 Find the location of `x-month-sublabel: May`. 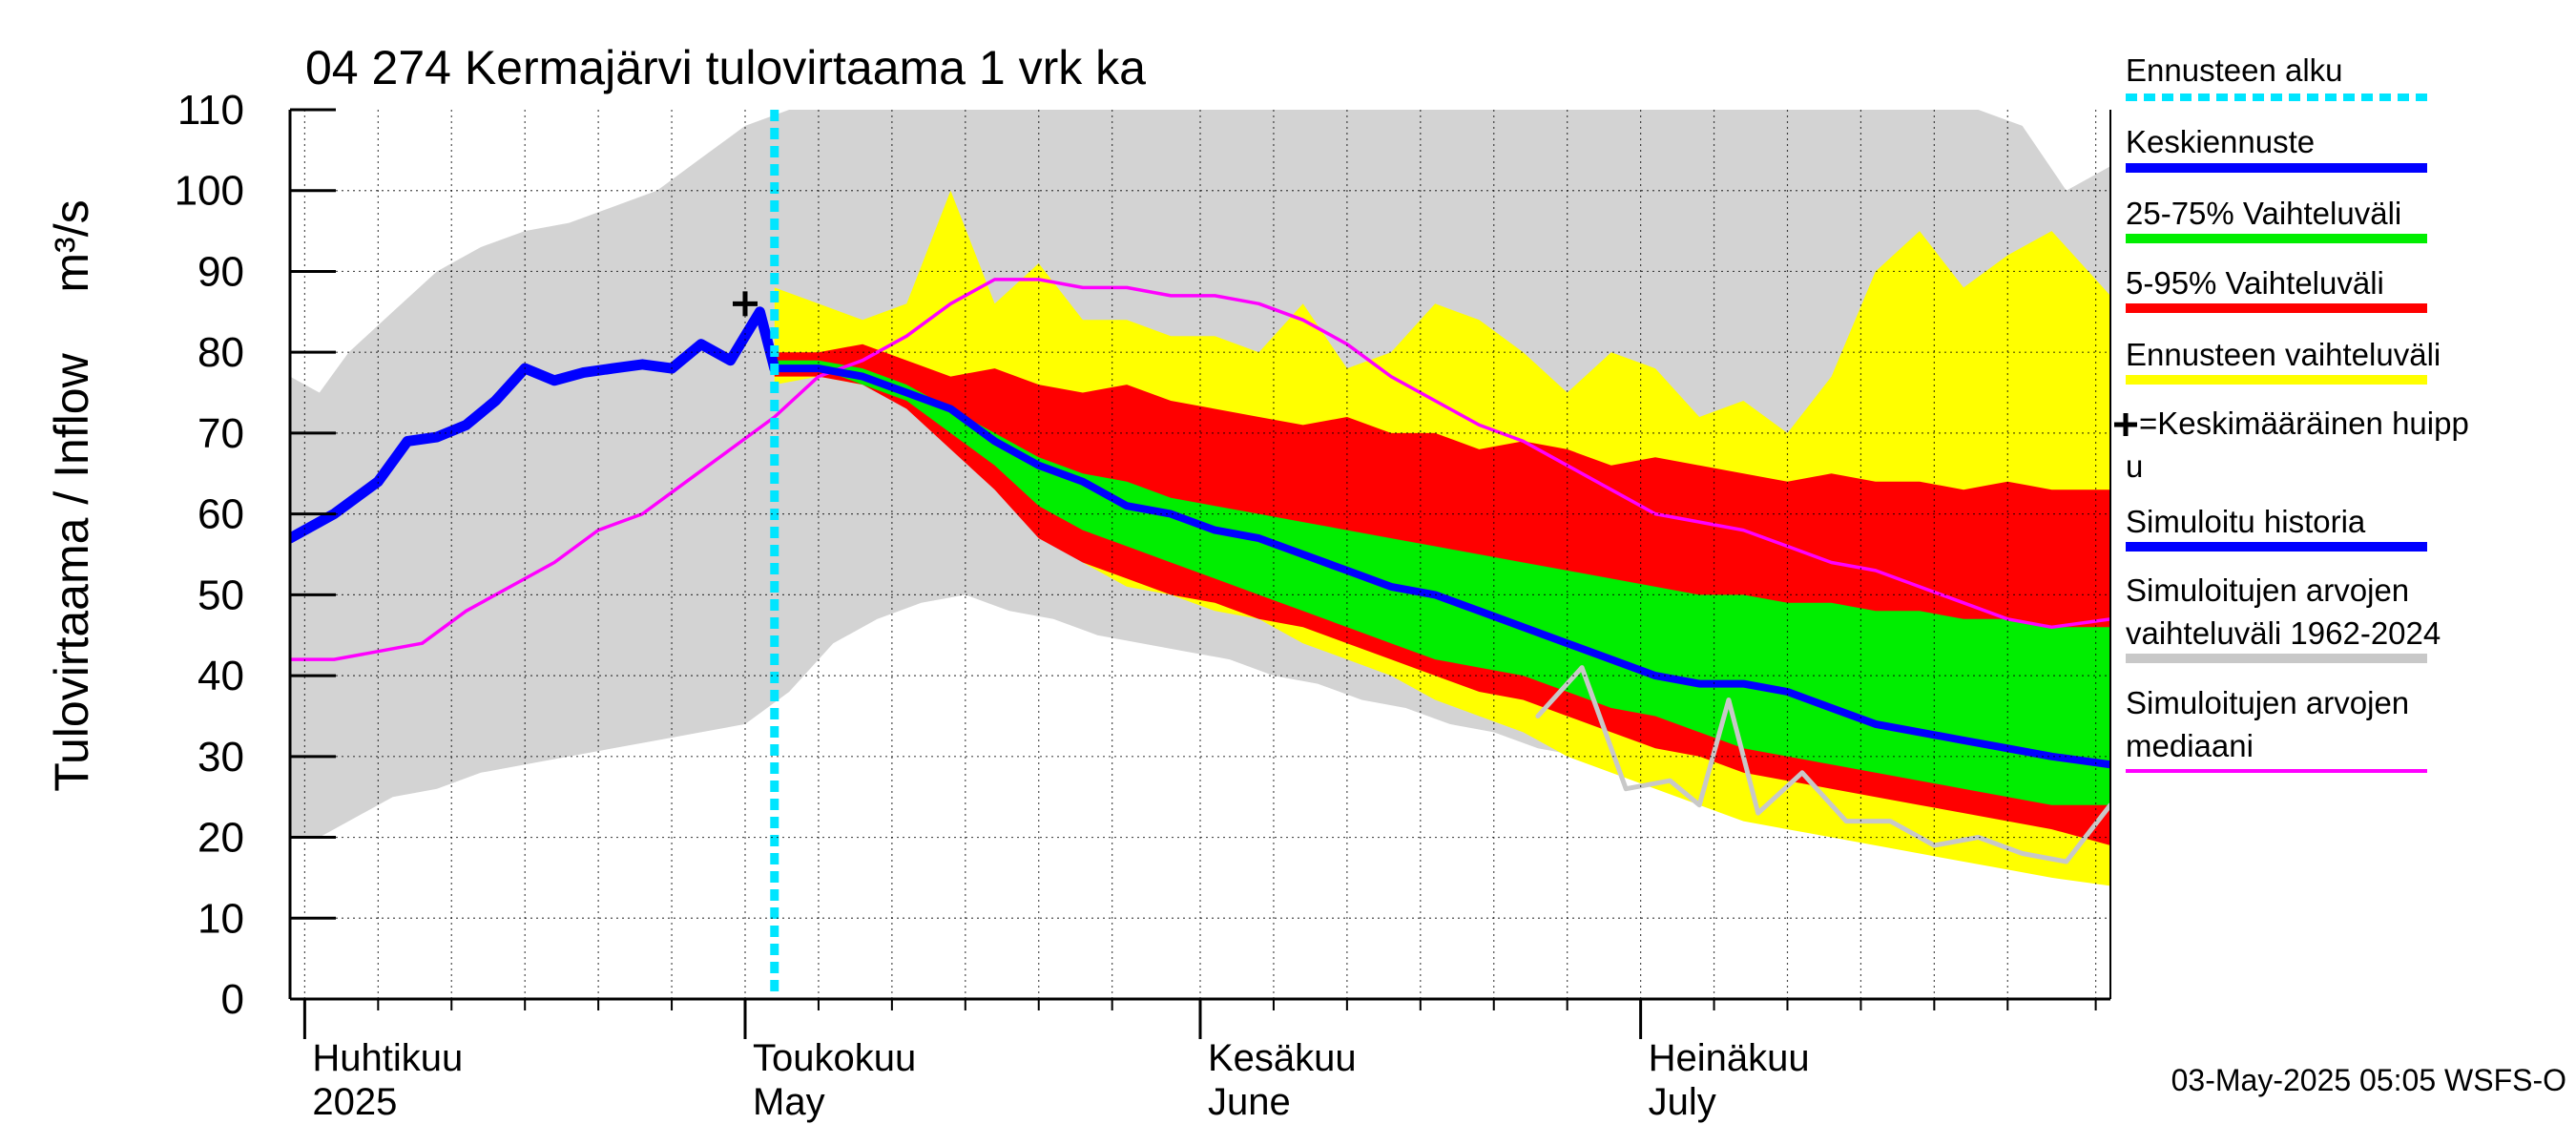

x-month-sublabel: May is located at coordinates (789, 1102).